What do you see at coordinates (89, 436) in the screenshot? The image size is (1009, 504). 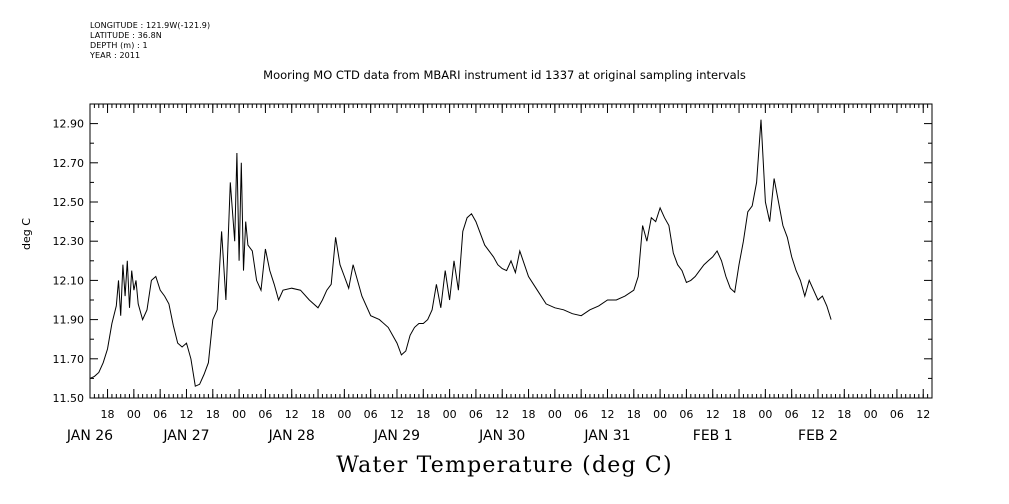 I see `x-day-label: JAN 26` at bounding box center [89, 436].